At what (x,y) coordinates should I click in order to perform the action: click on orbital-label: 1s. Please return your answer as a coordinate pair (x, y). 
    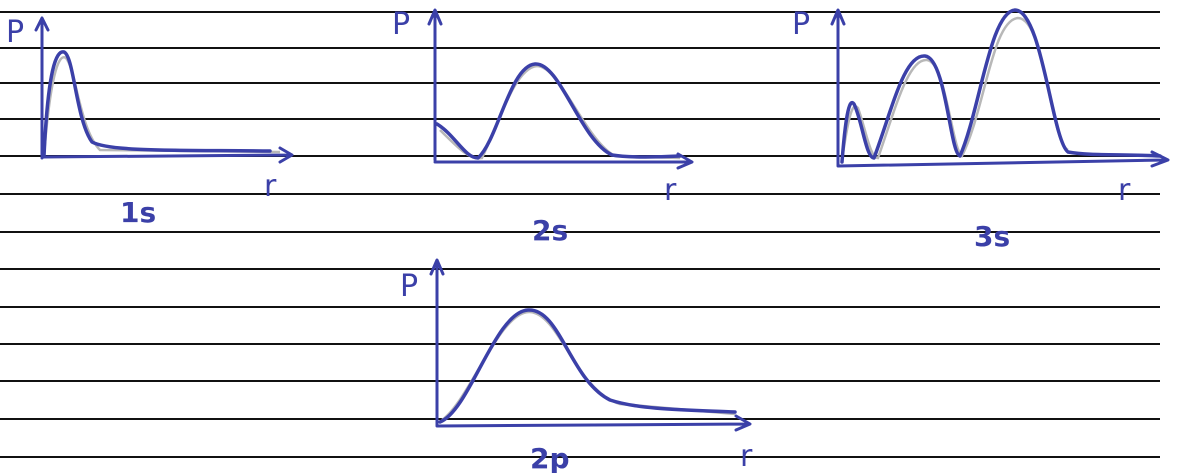
    Looking at the image, I should click on (138, 212).